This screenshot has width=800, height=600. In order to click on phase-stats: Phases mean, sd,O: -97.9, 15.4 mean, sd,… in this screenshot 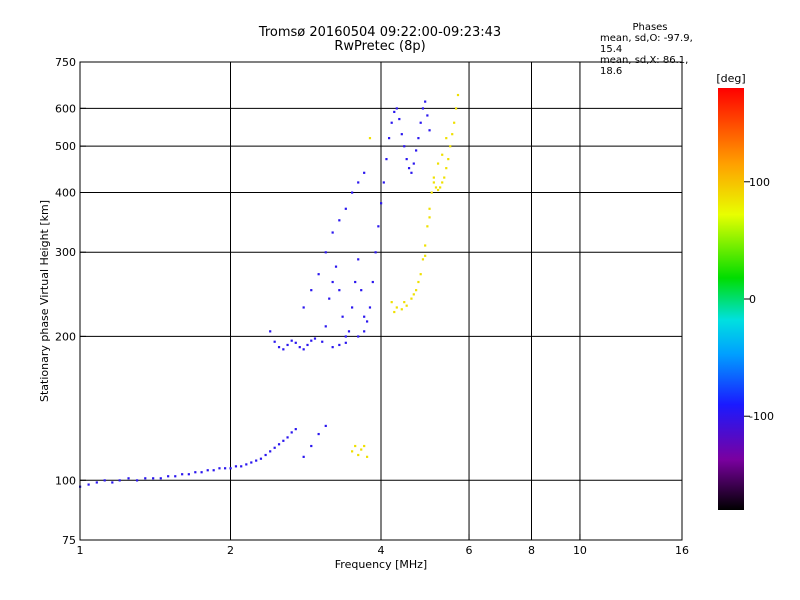, I will do `click(650, 49)`.